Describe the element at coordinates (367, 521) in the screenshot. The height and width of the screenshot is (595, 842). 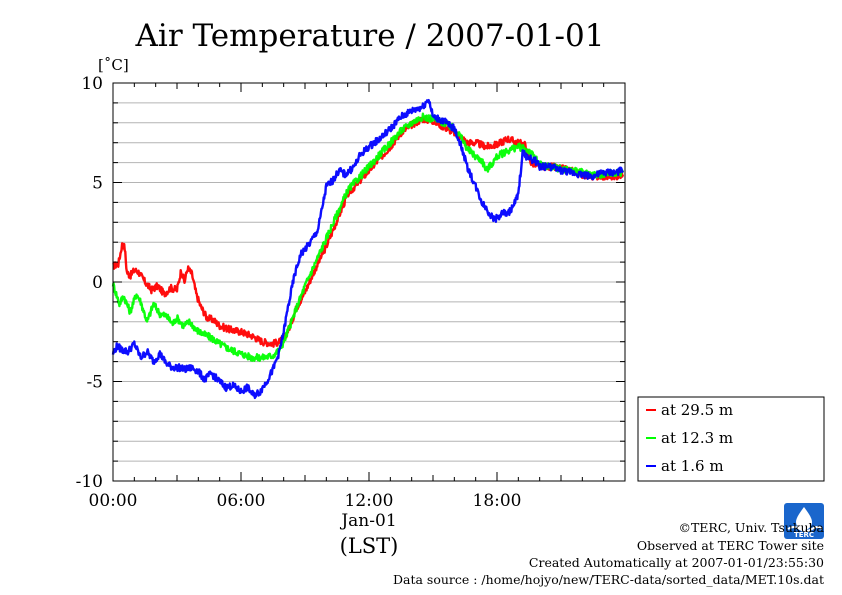
I see `x-axis-date-label: Jan-01` at that location.